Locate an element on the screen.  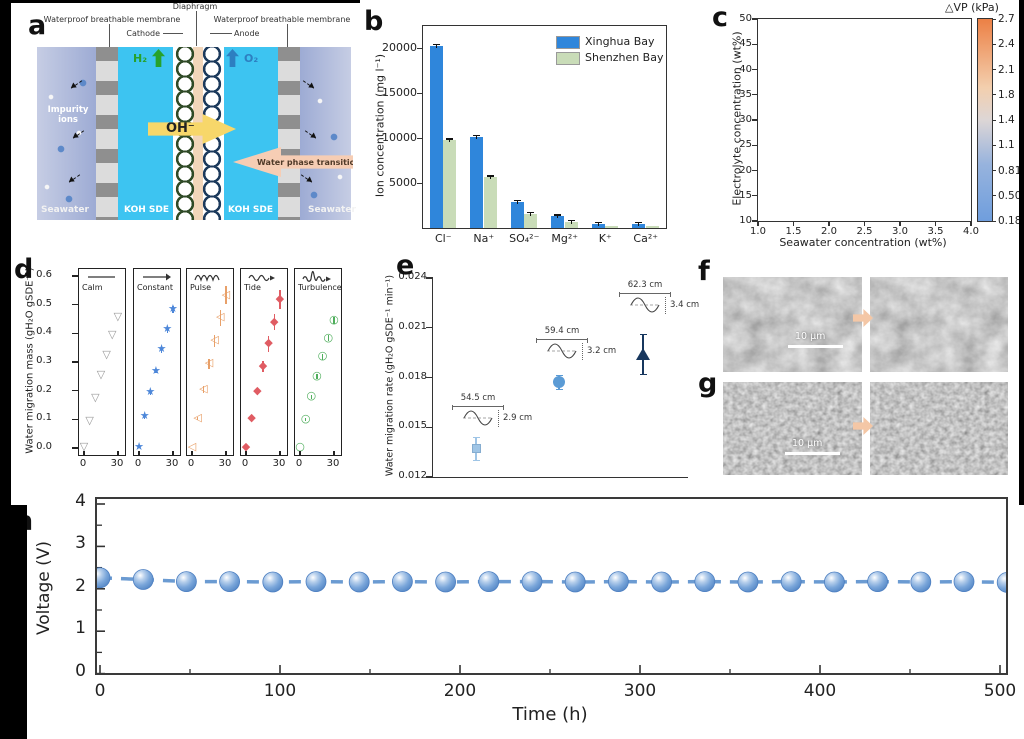
data-point-calm: ▽ is located at coordinates (101, 374).